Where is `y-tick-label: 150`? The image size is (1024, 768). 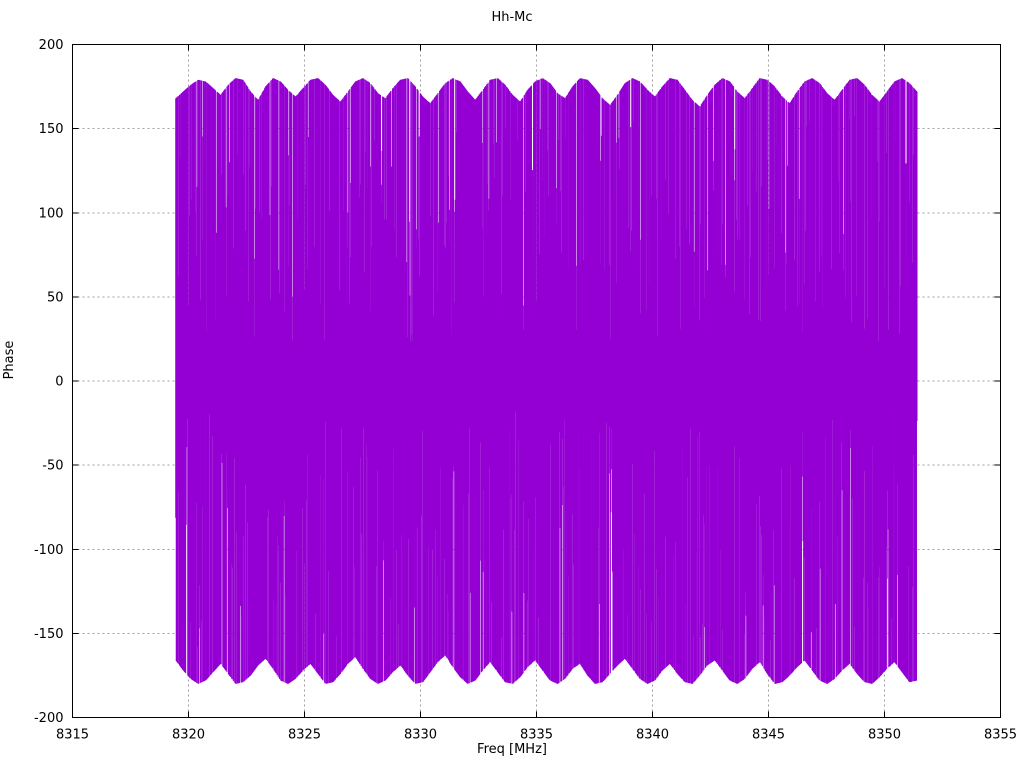
y-tick-label: 150 is located at coordinates (51, 129).